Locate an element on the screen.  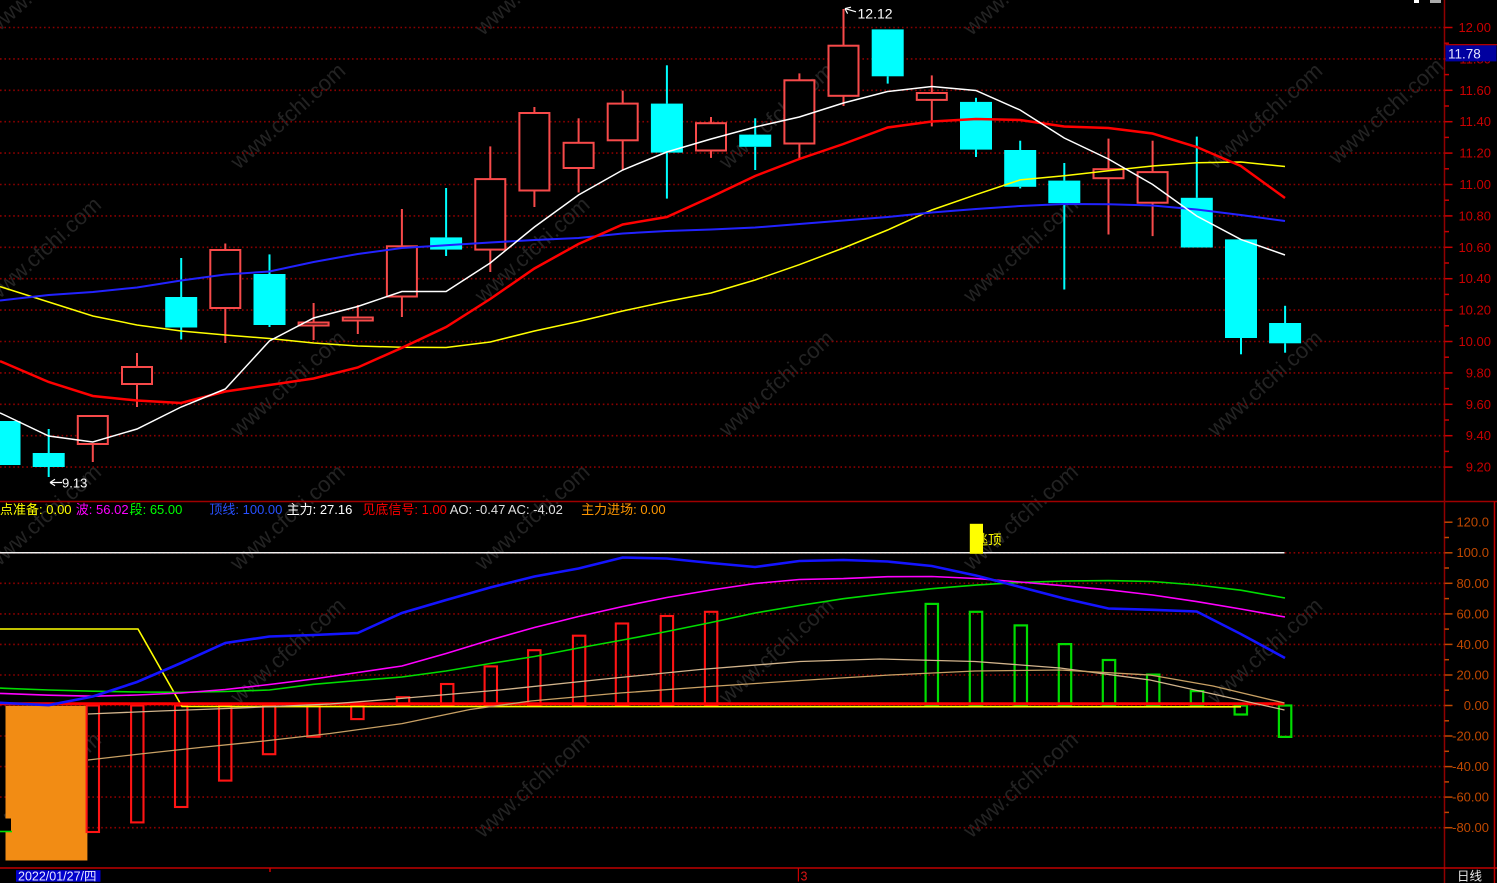
svg-text: 3 is located at coordinates (804, 876).